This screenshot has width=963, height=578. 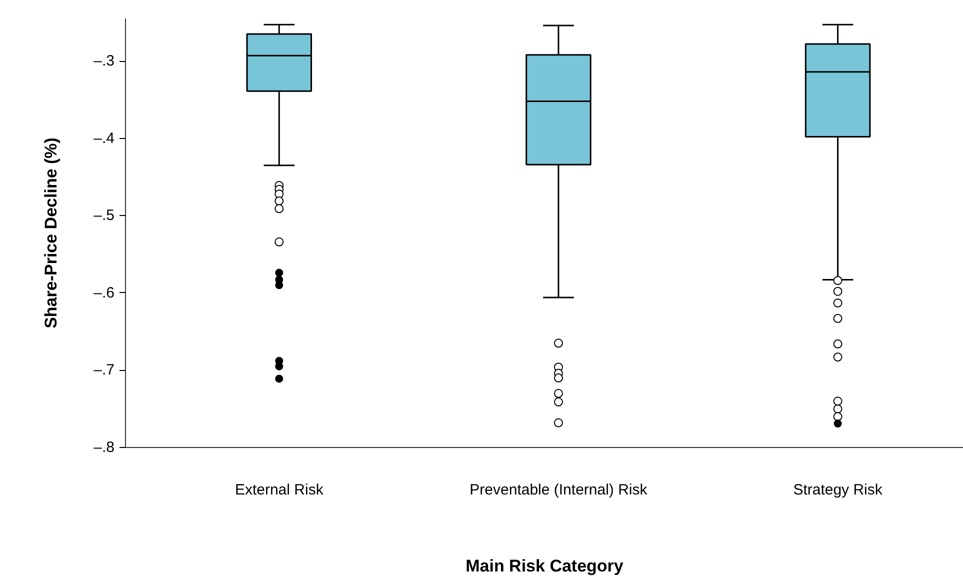 What do you see at coordinates (104, 447) in the screenshot?
I see `y-tick-label: –.8` at bounding box center [104, 447].